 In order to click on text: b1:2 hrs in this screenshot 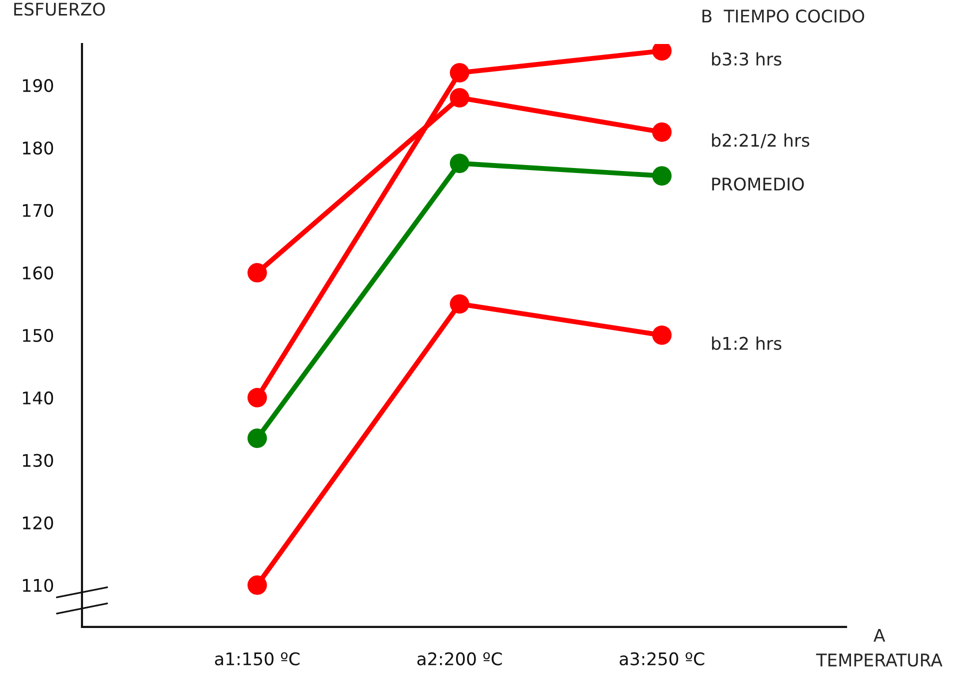, I will do `click(747, 343)`.